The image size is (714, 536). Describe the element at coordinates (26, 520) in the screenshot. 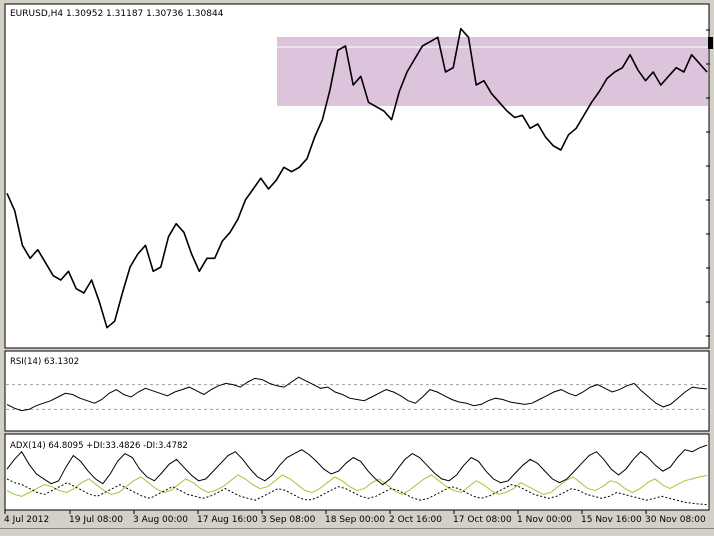

I see `time-tick-label: 4 Jul 2012` at that location.